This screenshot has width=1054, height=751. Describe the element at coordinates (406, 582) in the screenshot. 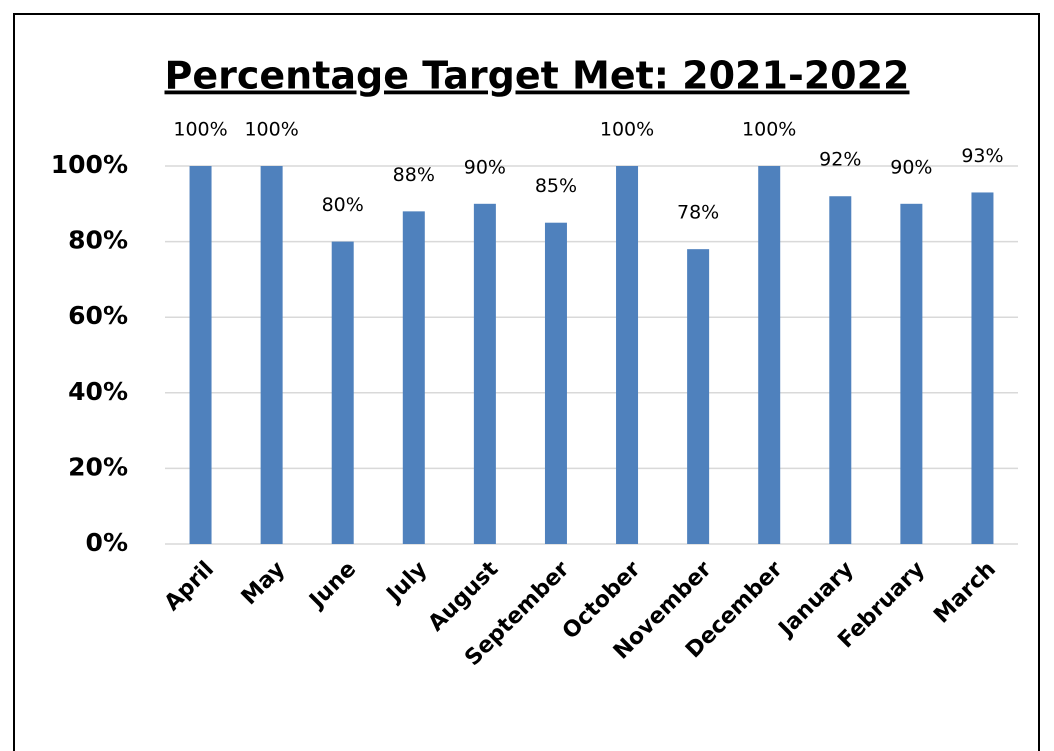

I see `x-tick-label: July` at that location.